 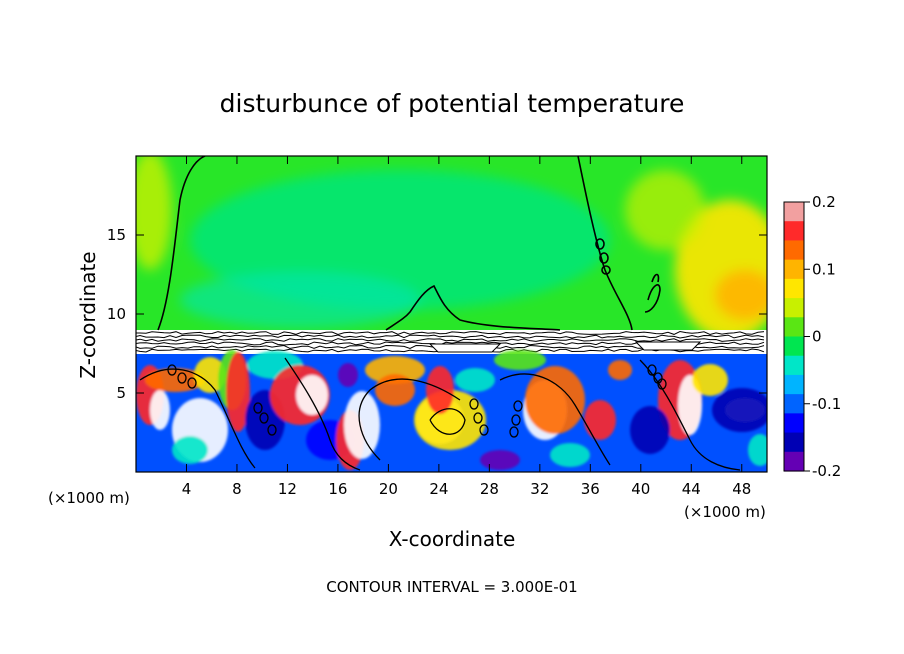 I want to click on lower-turbulence, so click(x=451, y=410).